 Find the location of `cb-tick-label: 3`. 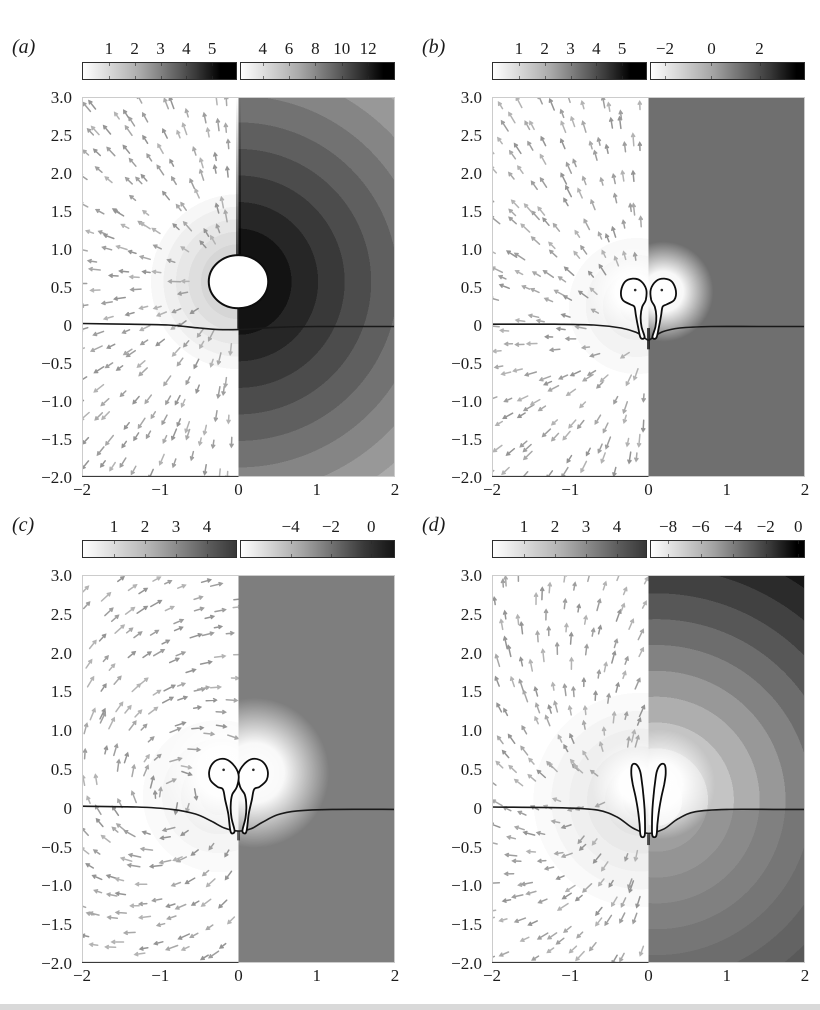

cb-tick-label: 3 is located at coordinates (160, 48).